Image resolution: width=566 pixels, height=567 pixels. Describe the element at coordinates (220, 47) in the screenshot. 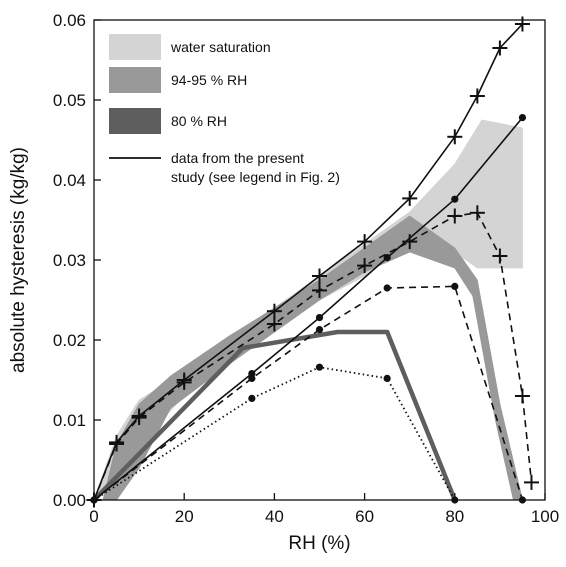

I see `legend-label-0: water saturation` at that location.